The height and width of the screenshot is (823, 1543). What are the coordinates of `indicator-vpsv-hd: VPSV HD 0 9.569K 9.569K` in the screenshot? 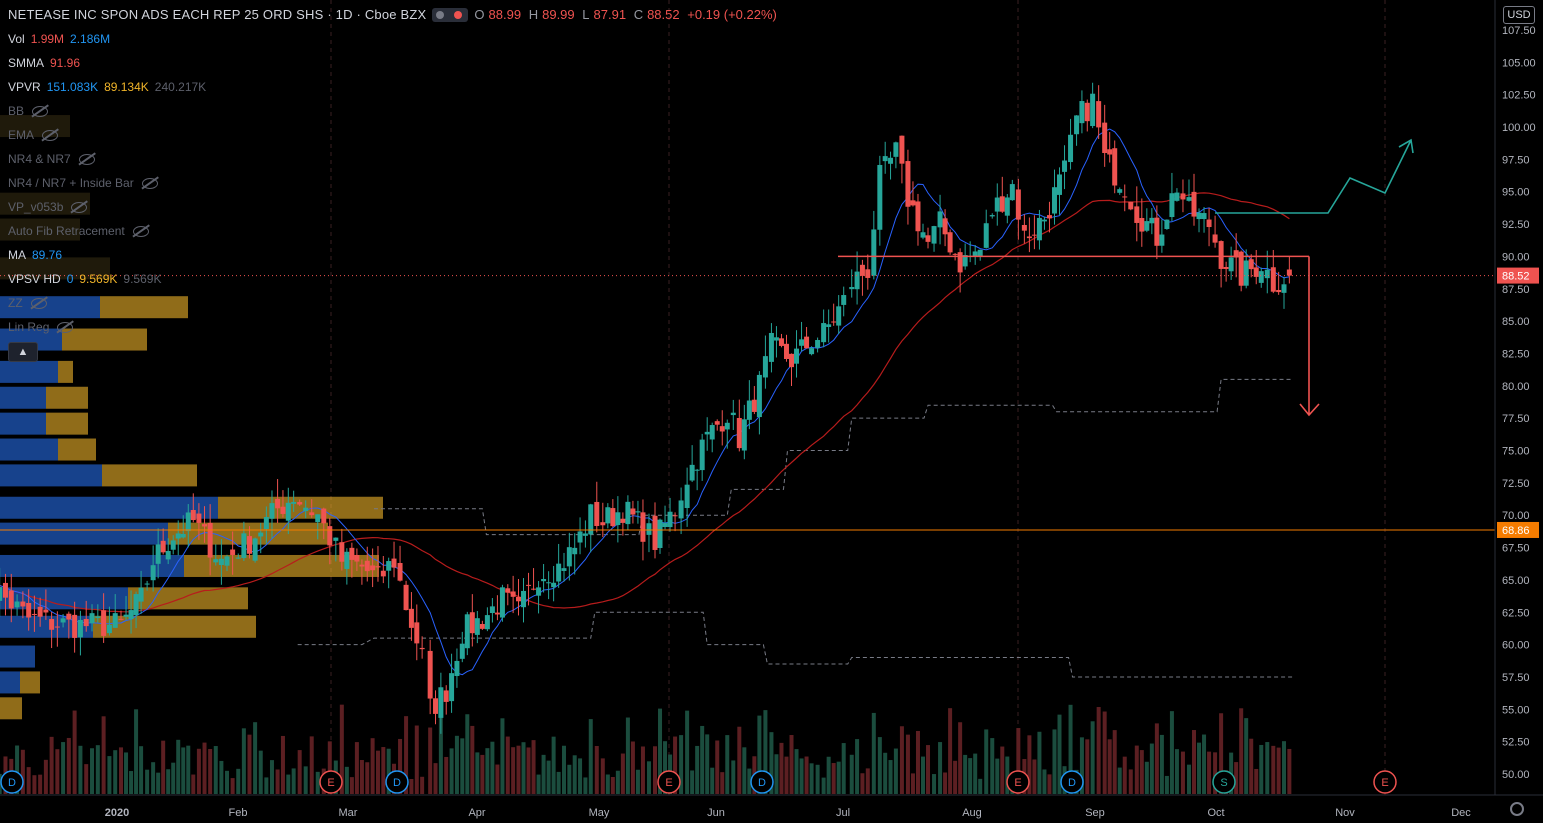 It's located at (84, 279).